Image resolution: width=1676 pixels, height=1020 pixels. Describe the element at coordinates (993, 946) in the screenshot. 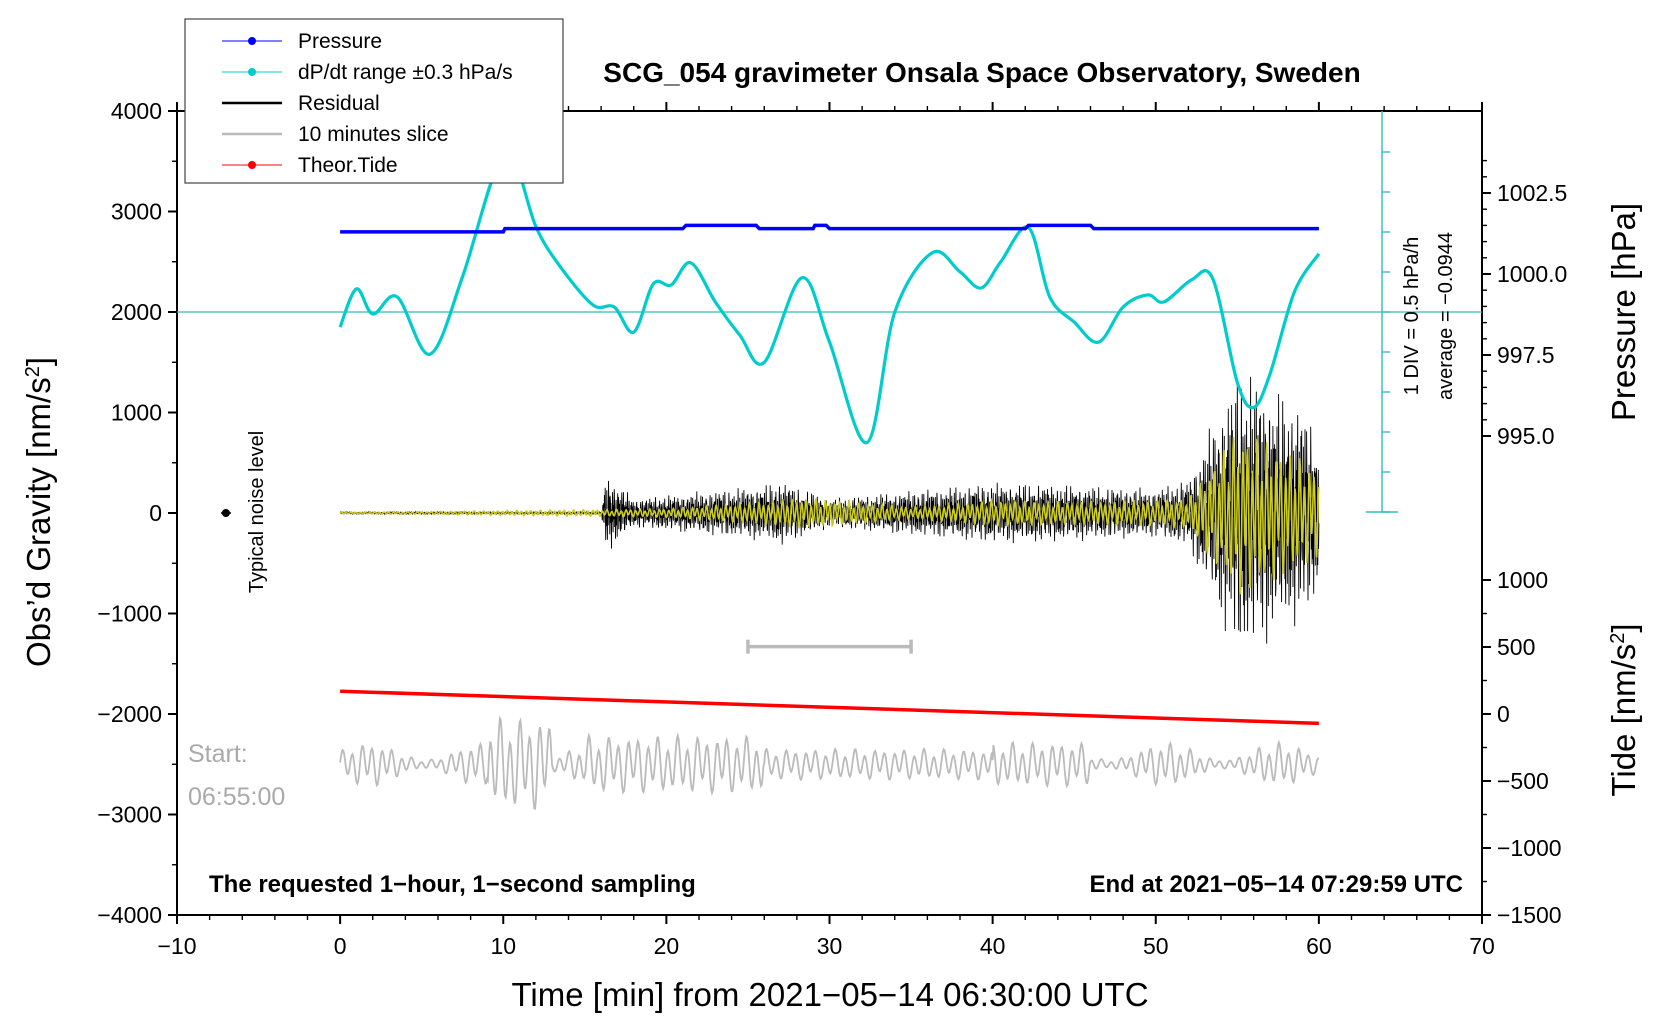

I see `x-tick-label: 40` at that location.